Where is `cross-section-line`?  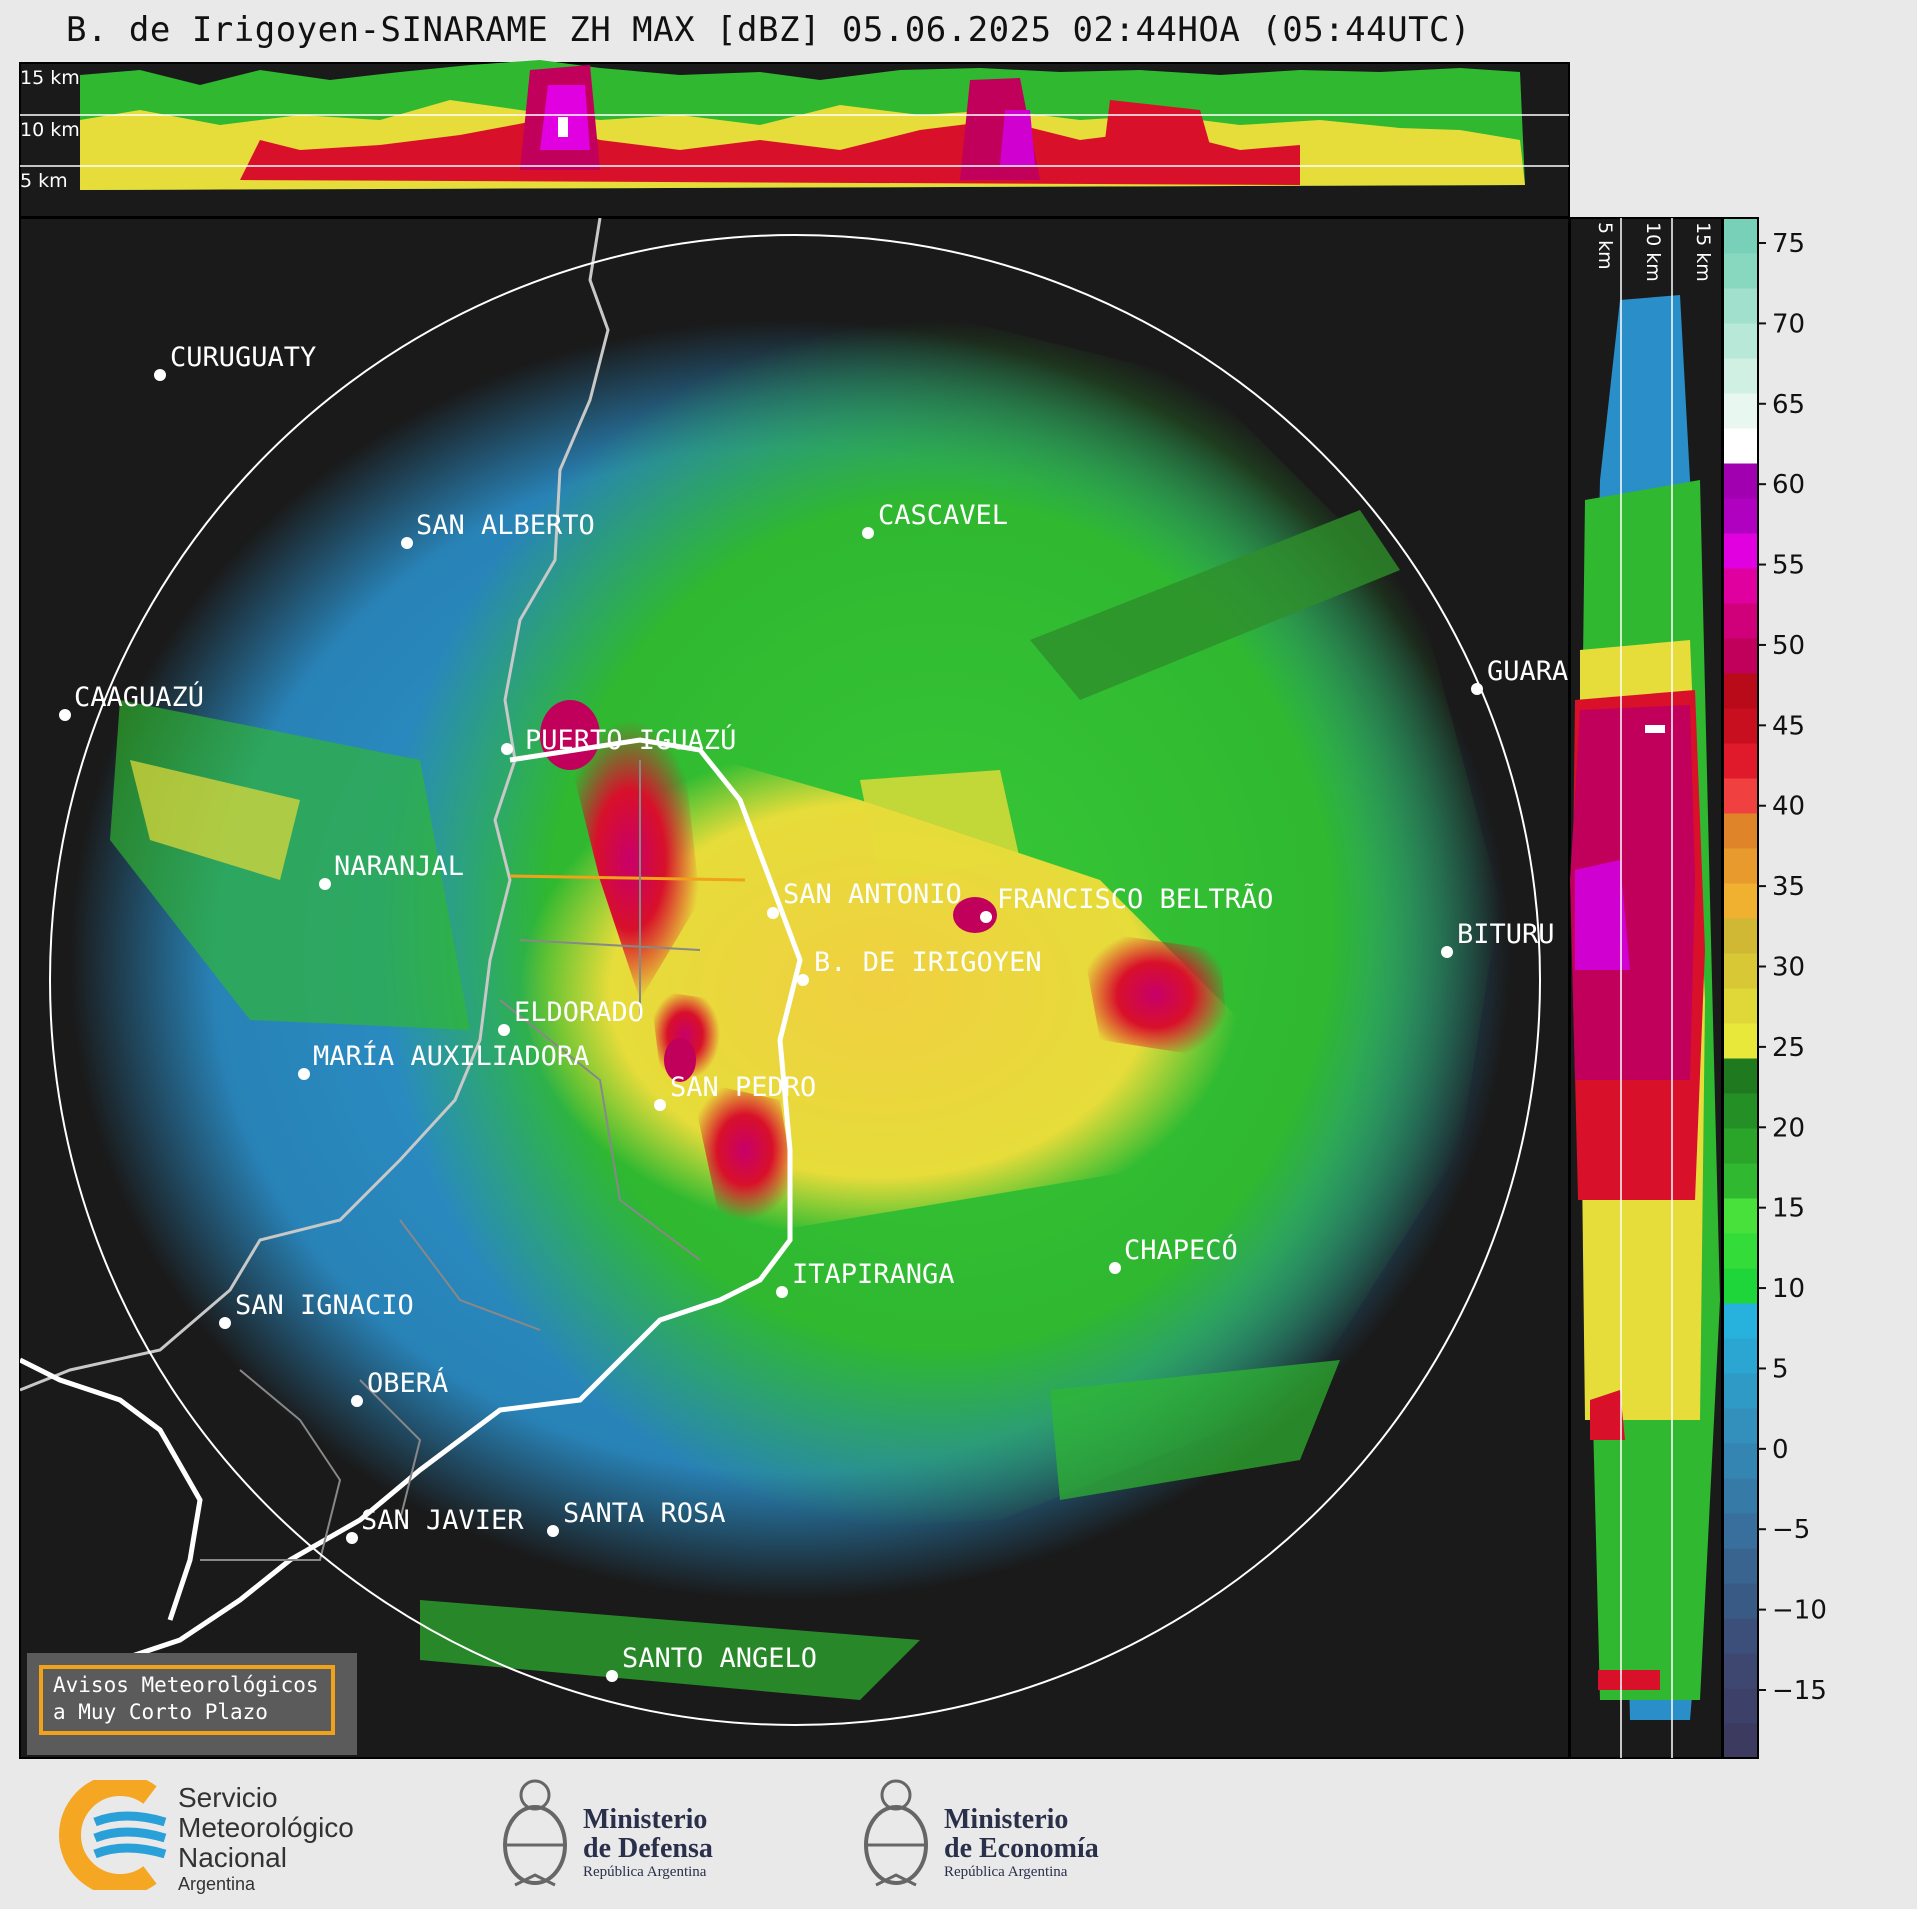 cross-section-line is located at coordinates (627, 878).